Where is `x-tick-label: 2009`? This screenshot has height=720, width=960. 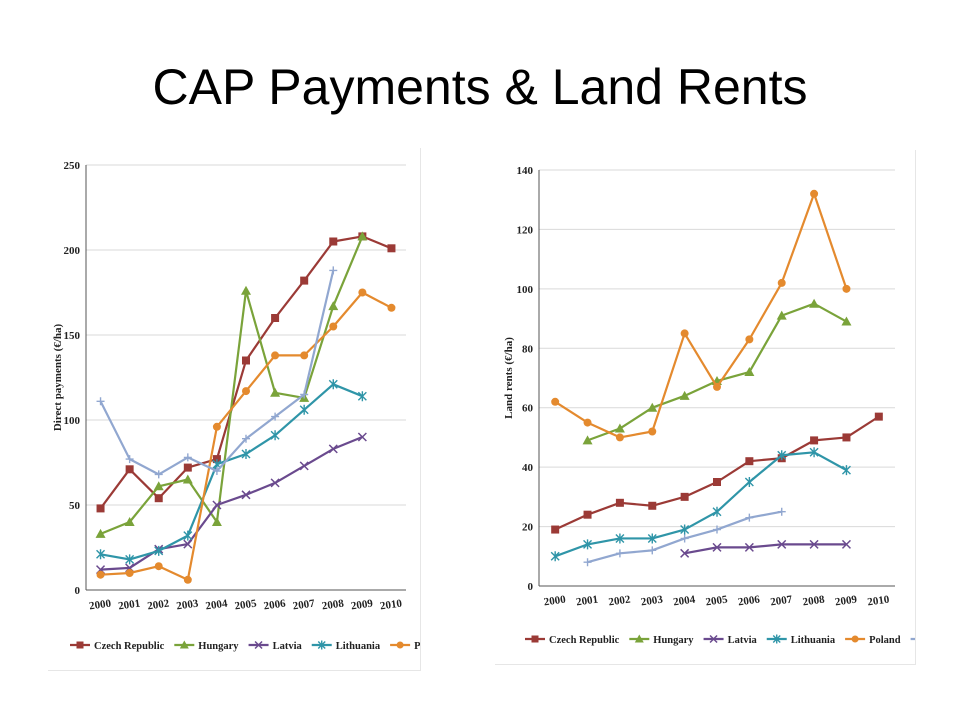
x-tick-label: 2009 is located at coordinates (846, 600).